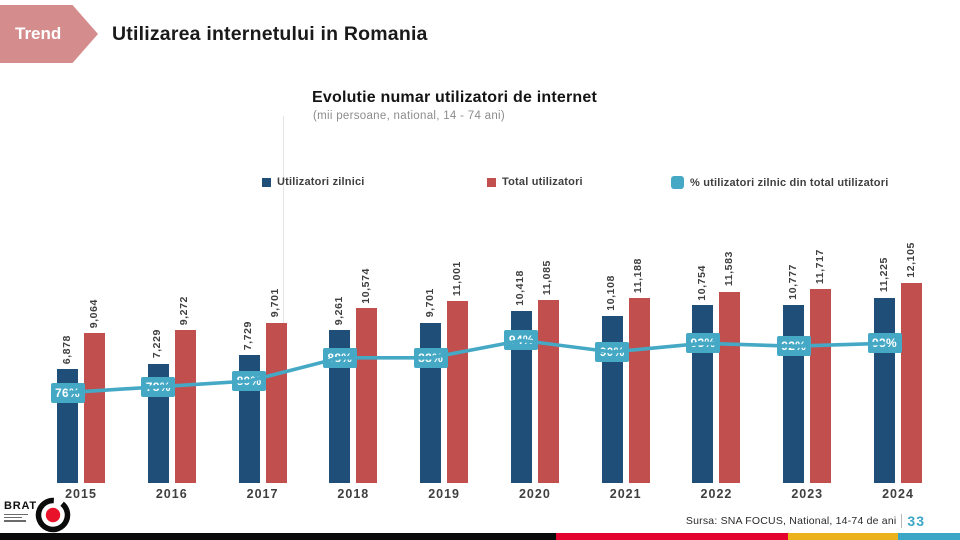 This screenshot has width=960, height=540. I want to click on bar-value-2017: 7,729, so click(248, 336).